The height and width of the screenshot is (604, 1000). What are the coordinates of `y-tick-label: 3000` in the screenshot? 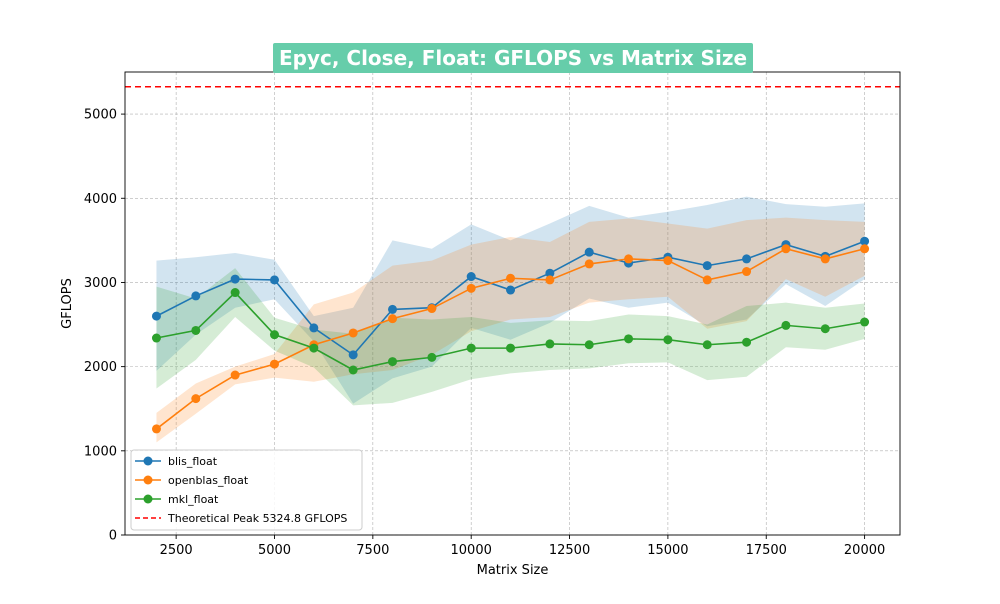 It's located at (100, 283).